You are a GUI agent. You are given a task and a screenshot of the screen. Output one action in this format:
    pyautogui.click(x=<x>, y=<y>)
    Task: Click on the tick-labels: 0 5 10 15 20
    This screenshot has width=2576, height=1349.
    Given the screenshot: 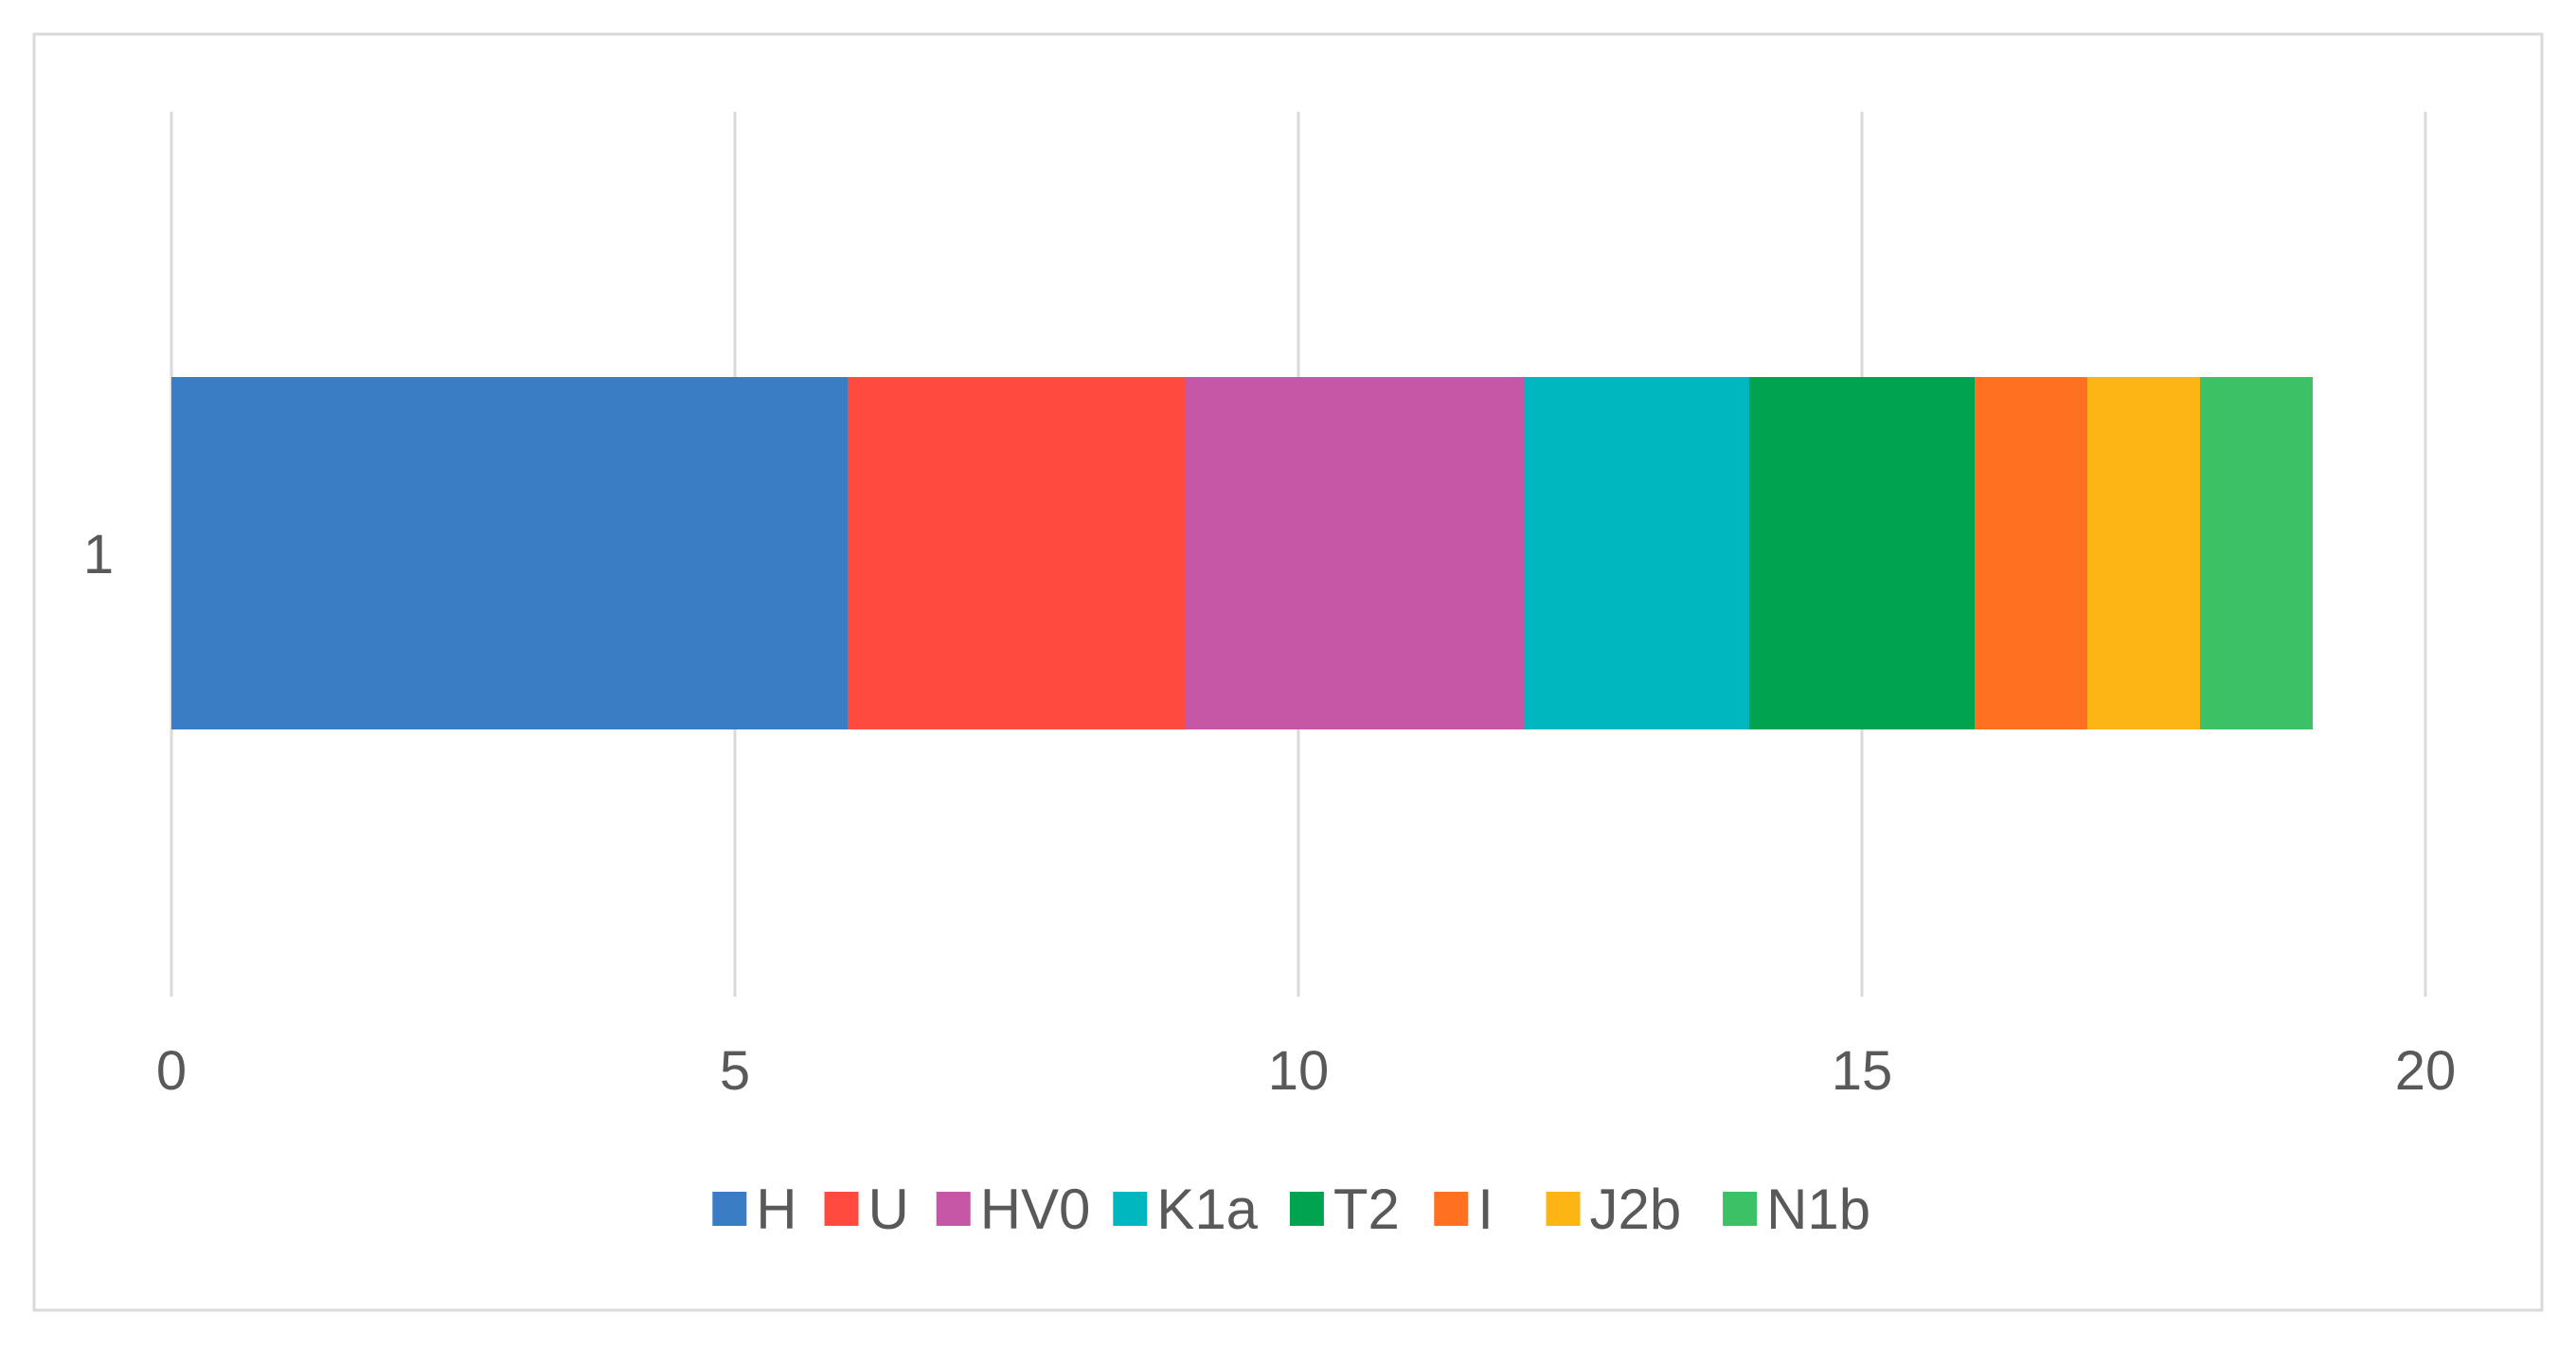 What is the action you would take?
    pyautogui.click(x=1306, y=1071)
    